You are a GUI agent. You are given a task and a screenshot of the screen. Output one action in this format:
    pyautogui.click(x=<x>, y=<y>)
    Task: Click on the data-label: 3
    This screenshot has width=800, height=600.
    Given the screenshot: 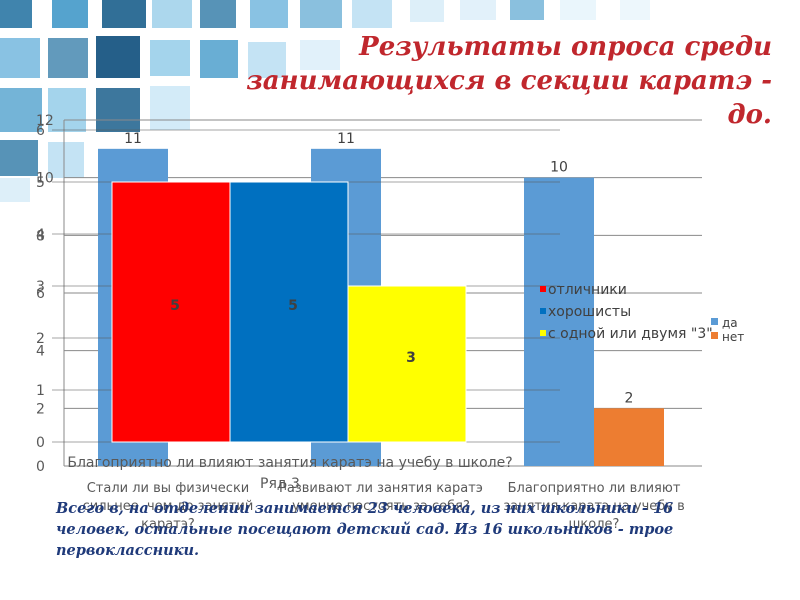 What is the action you would take?
    pyautogui.click(x=411, y=358)
    